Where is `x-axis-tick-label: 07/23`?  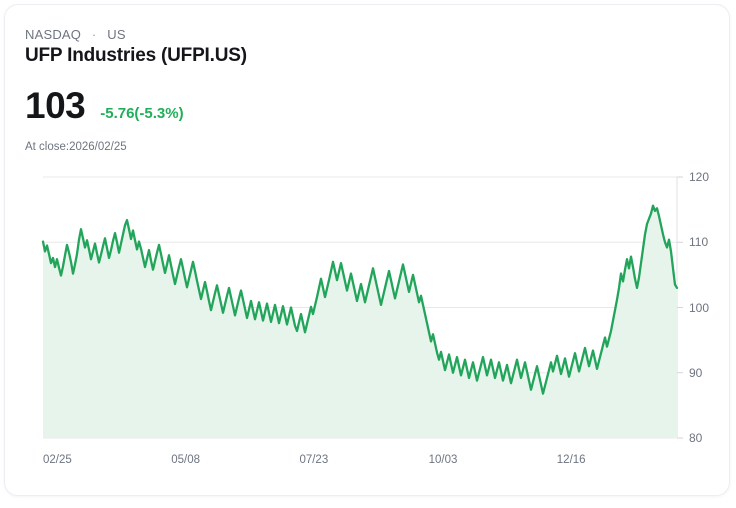 x-axis-tick-label: 07/23 is located at coordinates (314, 460).